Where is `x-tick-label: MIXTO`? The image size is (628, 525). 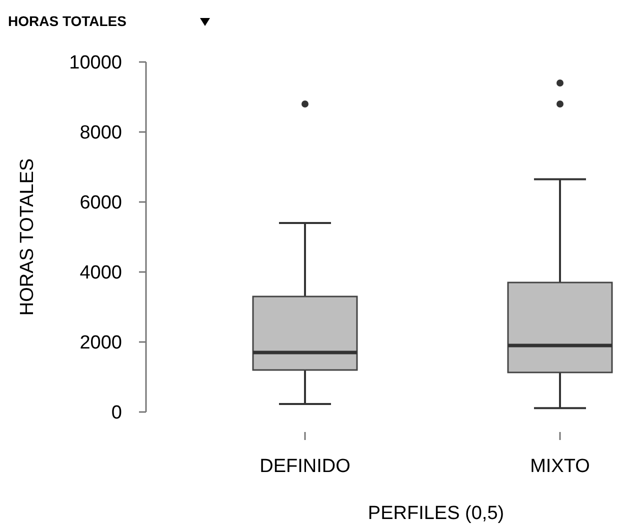 x-tick-label: MIXTO is located at coordinates (560, 466).